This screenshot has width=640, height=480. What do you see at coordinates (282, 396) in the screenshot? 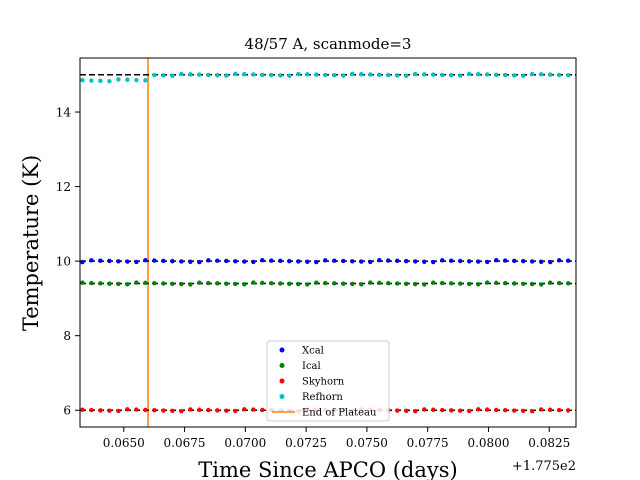
I see `legend-marker-refhorn` at bounding box center [282, 396].